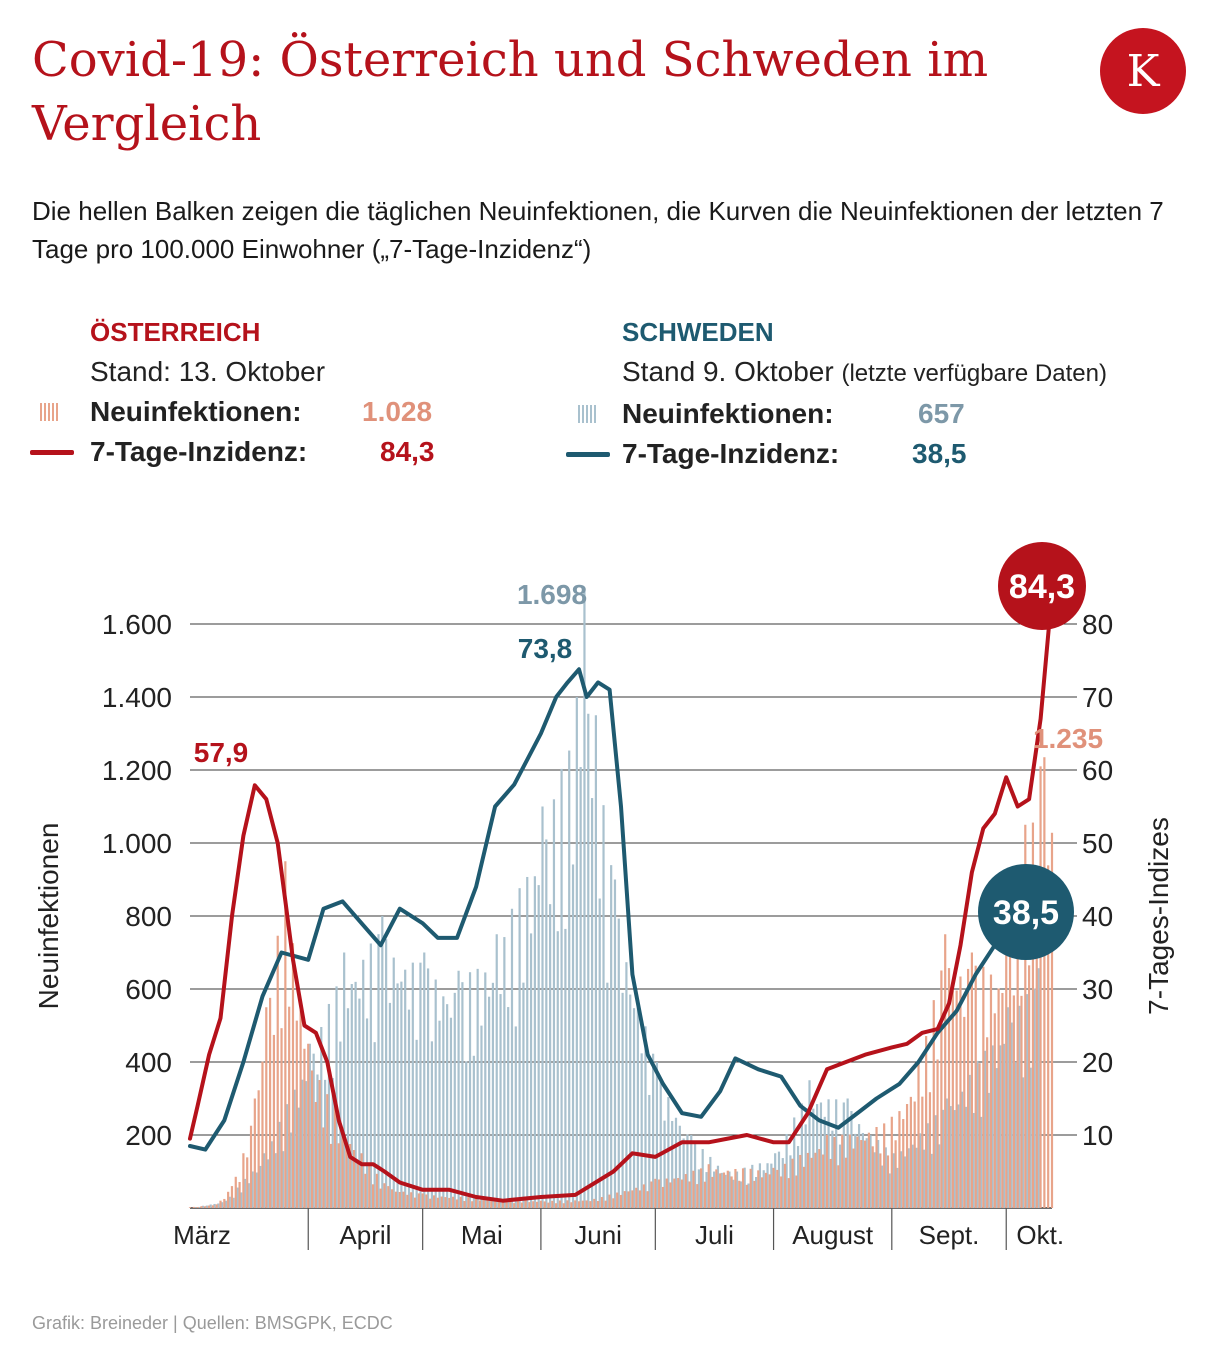 The image size is (1217, 1346). What do you see at coordinates (148, 1062) in the screenshot?
I see `y-tick-label: 400` at bounding box center [148, 1062].